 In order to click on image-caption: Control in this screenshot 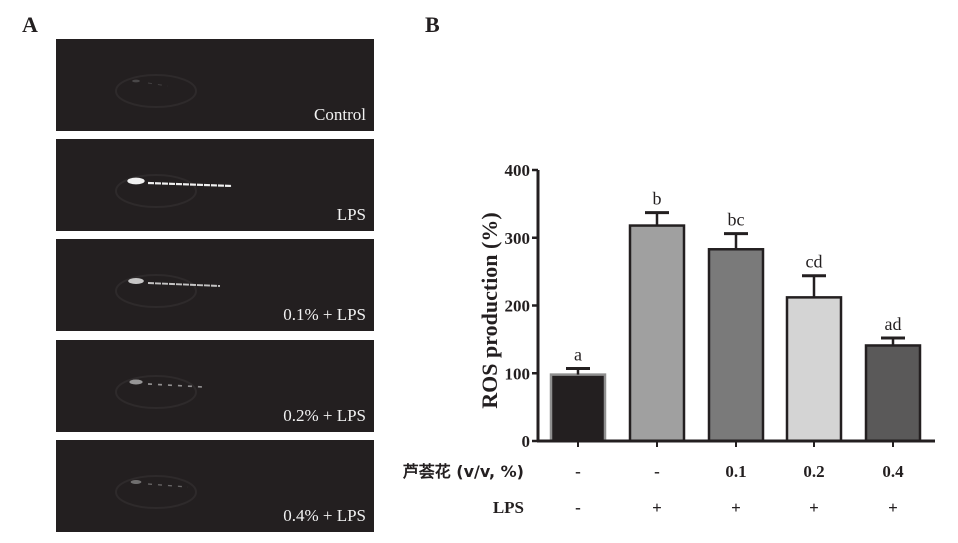, I will do `click(340, 114)`.